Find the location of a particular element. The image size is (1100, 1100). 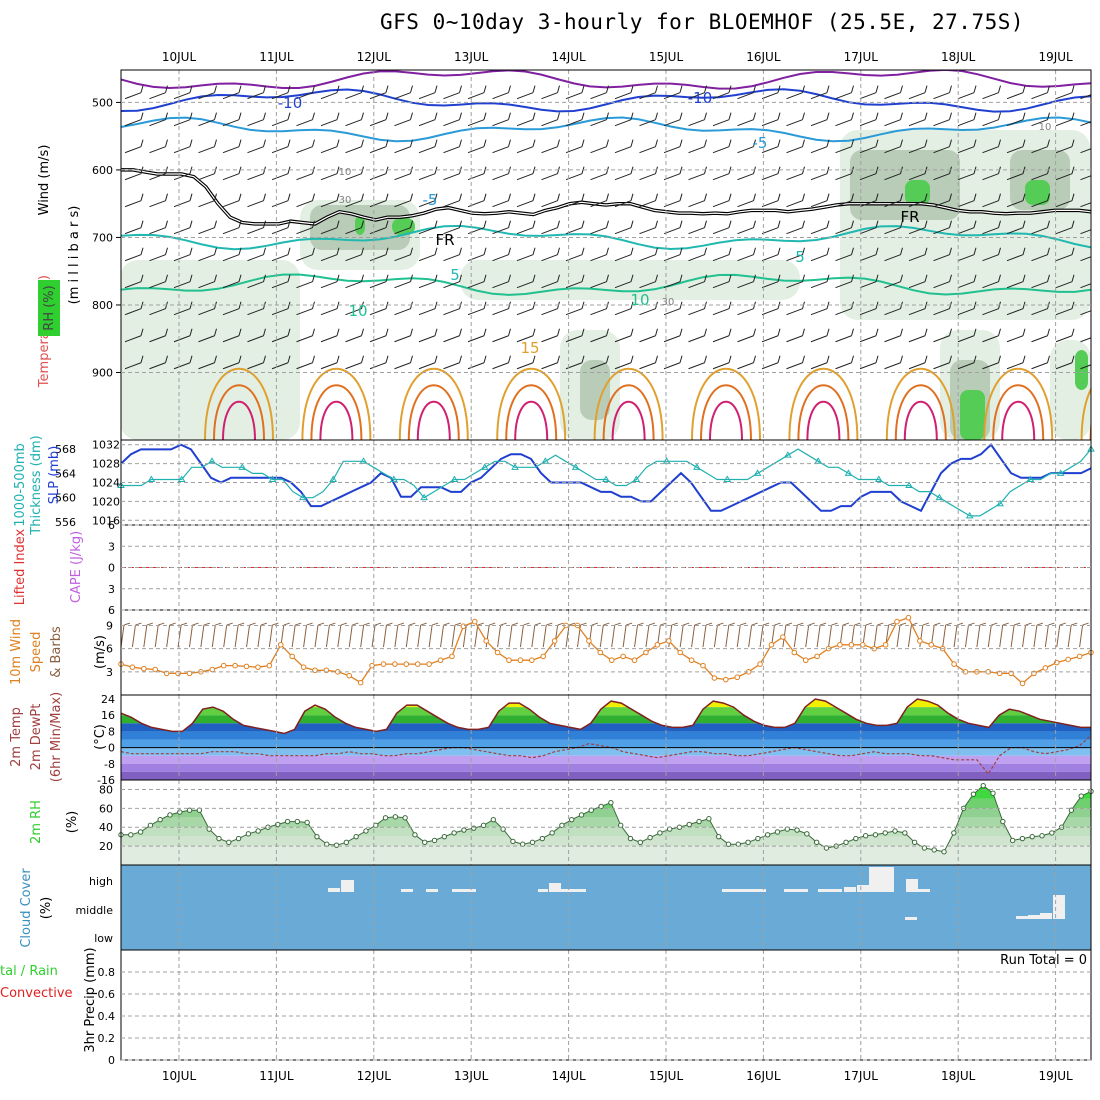

slp-tick-label: 1024 is located at coordinates (106, 483).